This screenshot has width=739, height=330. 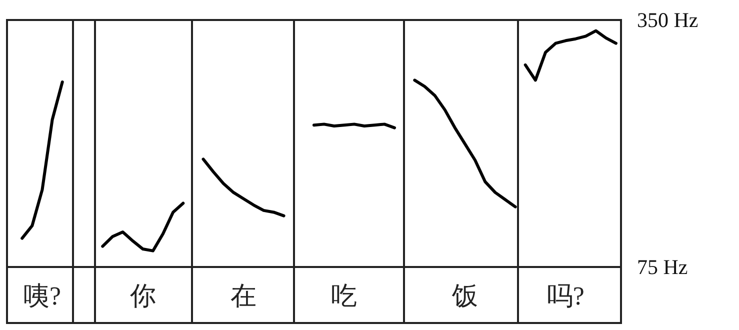 What do you see at coordinates (344, 296) in the screenshot?
I see `x-tick-label: 吃` at bounding box center [344, 296].